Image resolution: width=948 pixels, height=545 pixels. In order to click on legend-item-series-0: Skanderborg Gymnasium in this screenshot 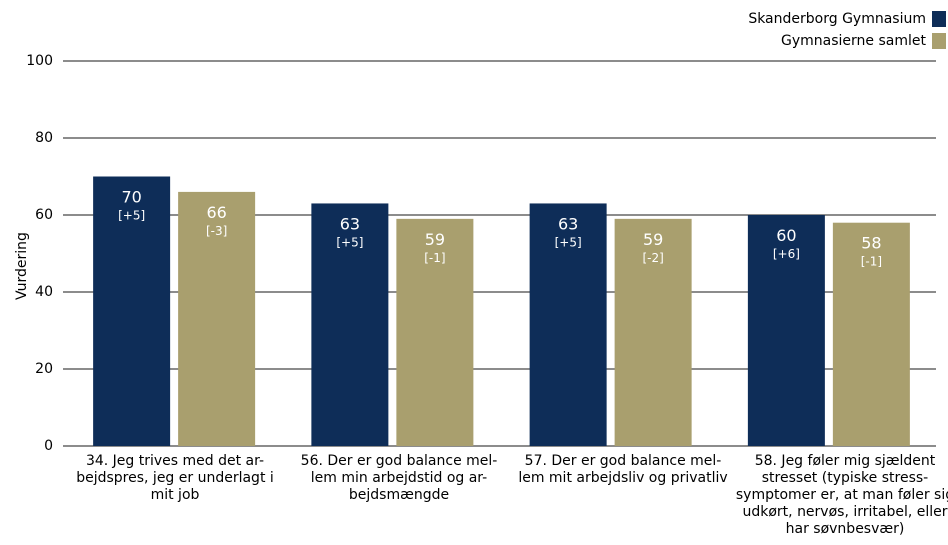, I will do `click(847, 19)`.